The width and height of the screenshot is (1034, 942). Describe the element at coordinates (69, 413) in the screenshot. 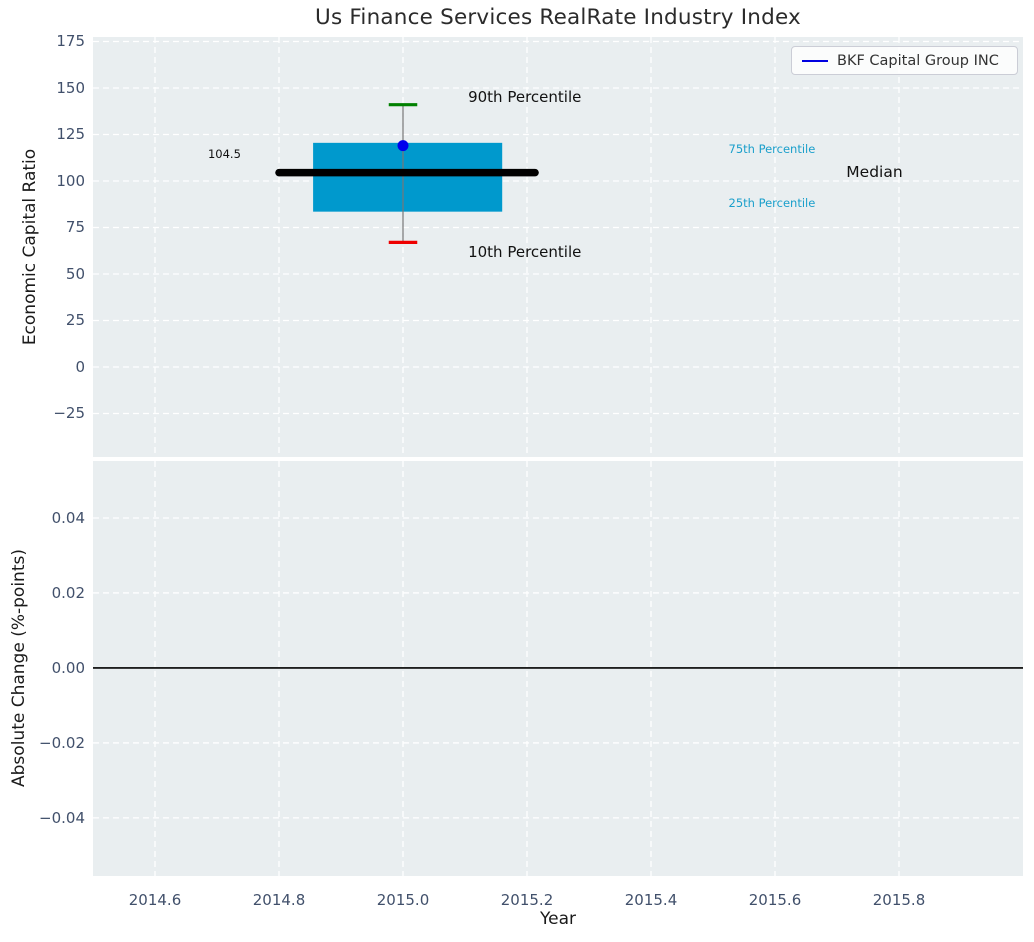

I see `ytick-label: −25` at that location.